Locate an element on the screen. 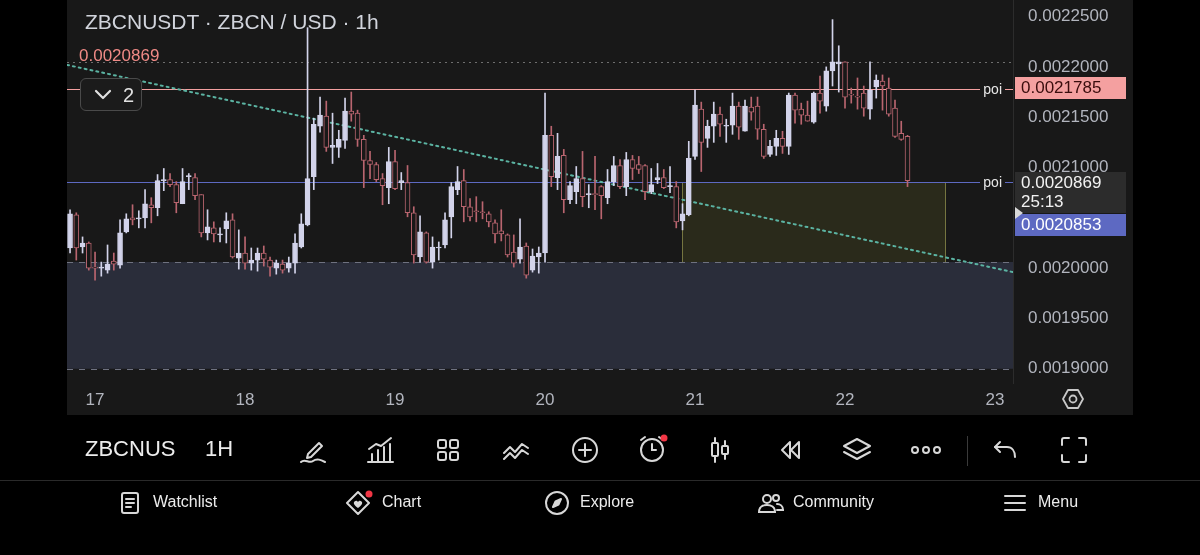 The height and width of the screenshot is (555, 1200). y-tick-label: 0.0020000 is located at coordinates (1068, 267).